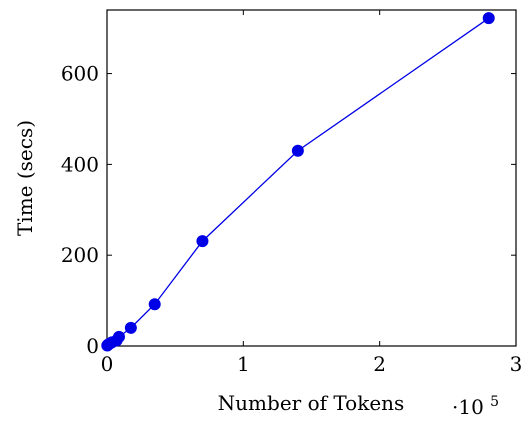 The height and width of the screenshot is (421, 525). Describe the element at coordinates (311, 403) in the screenshot. I see `x-axis-label: Number of Tokens` at that location.